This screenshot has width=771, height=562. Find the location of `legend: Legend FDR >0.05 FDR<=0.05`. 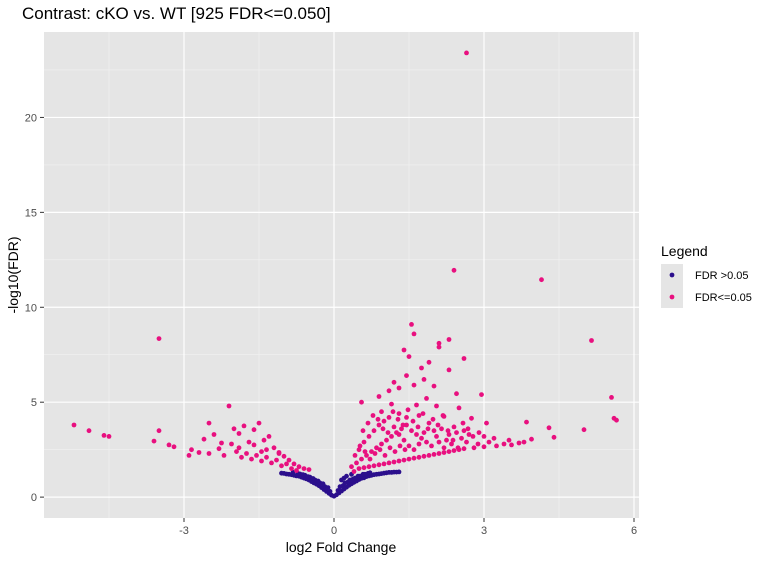

legend: Legend FDR >0.05 FDR<=0.05 is located at coordinates (706, 275).